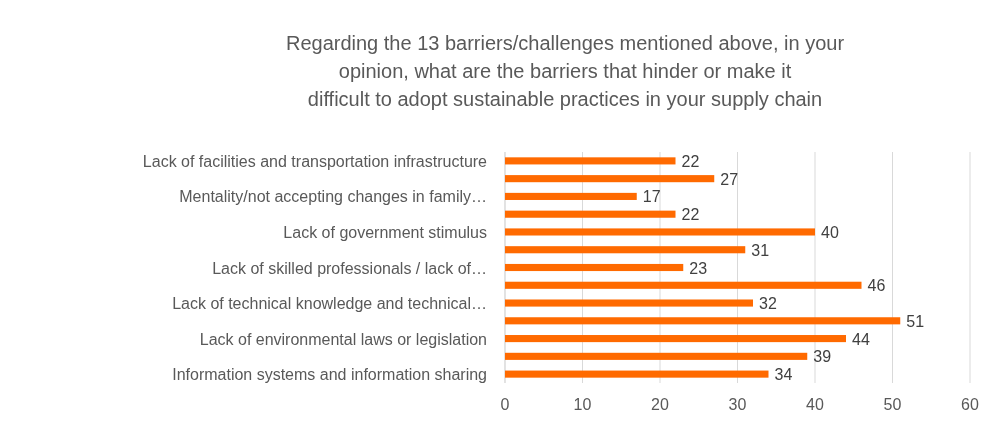  Describe the element at coordinates (660, 404) in the screenshot. I see `x-tick-label: 20` at that location.